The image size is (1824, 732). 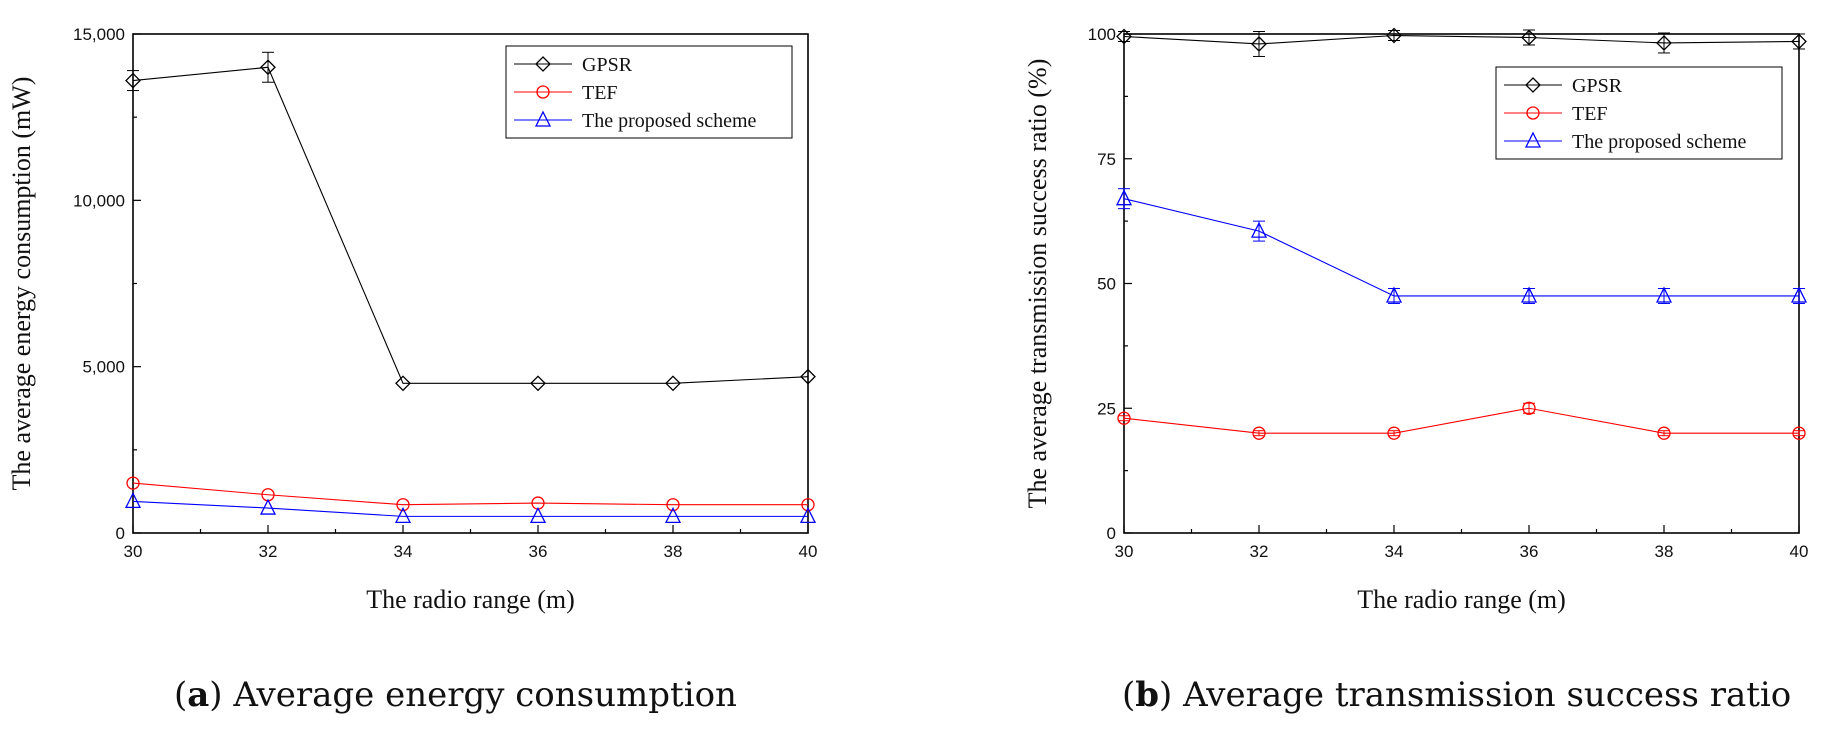 I want to click on y-tick-label: 10,000, so click(x=99, y=200).